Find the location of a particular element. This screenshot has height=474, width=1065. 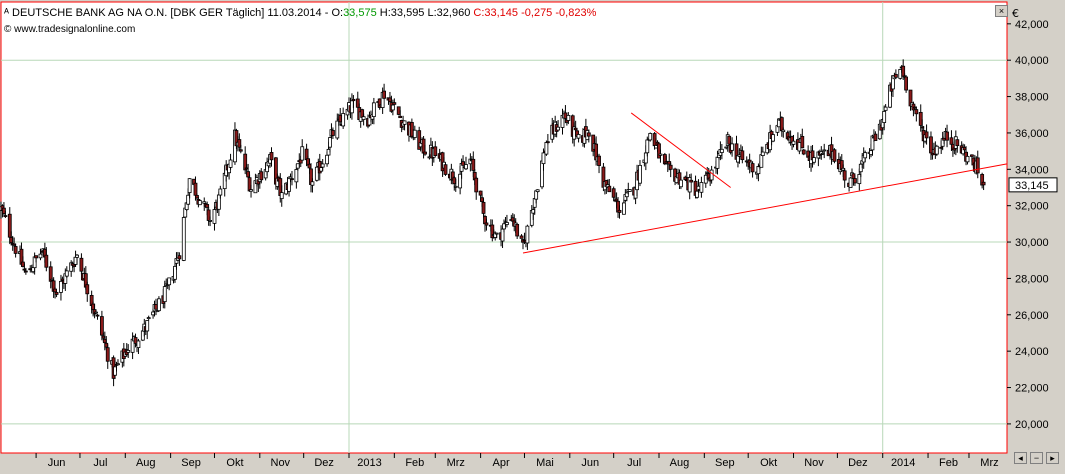

change-pct-value: -0,823% is located at coordinates (576, 13).